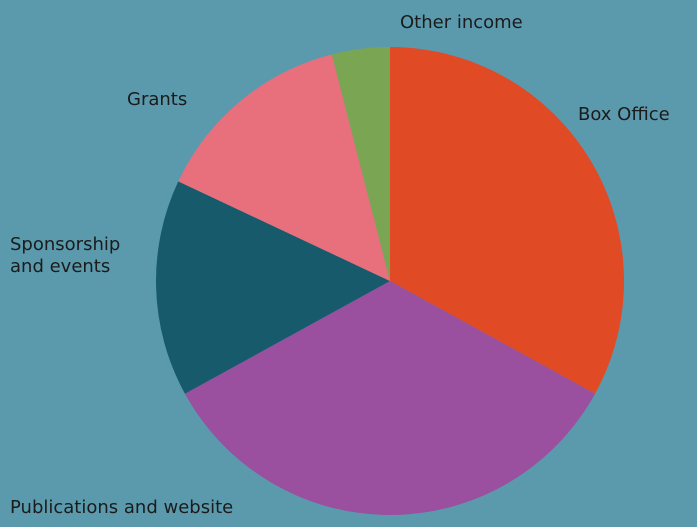 This screenshot has width=697, height=527. I want to click on slice-label: Box Office, so click(624, 114).